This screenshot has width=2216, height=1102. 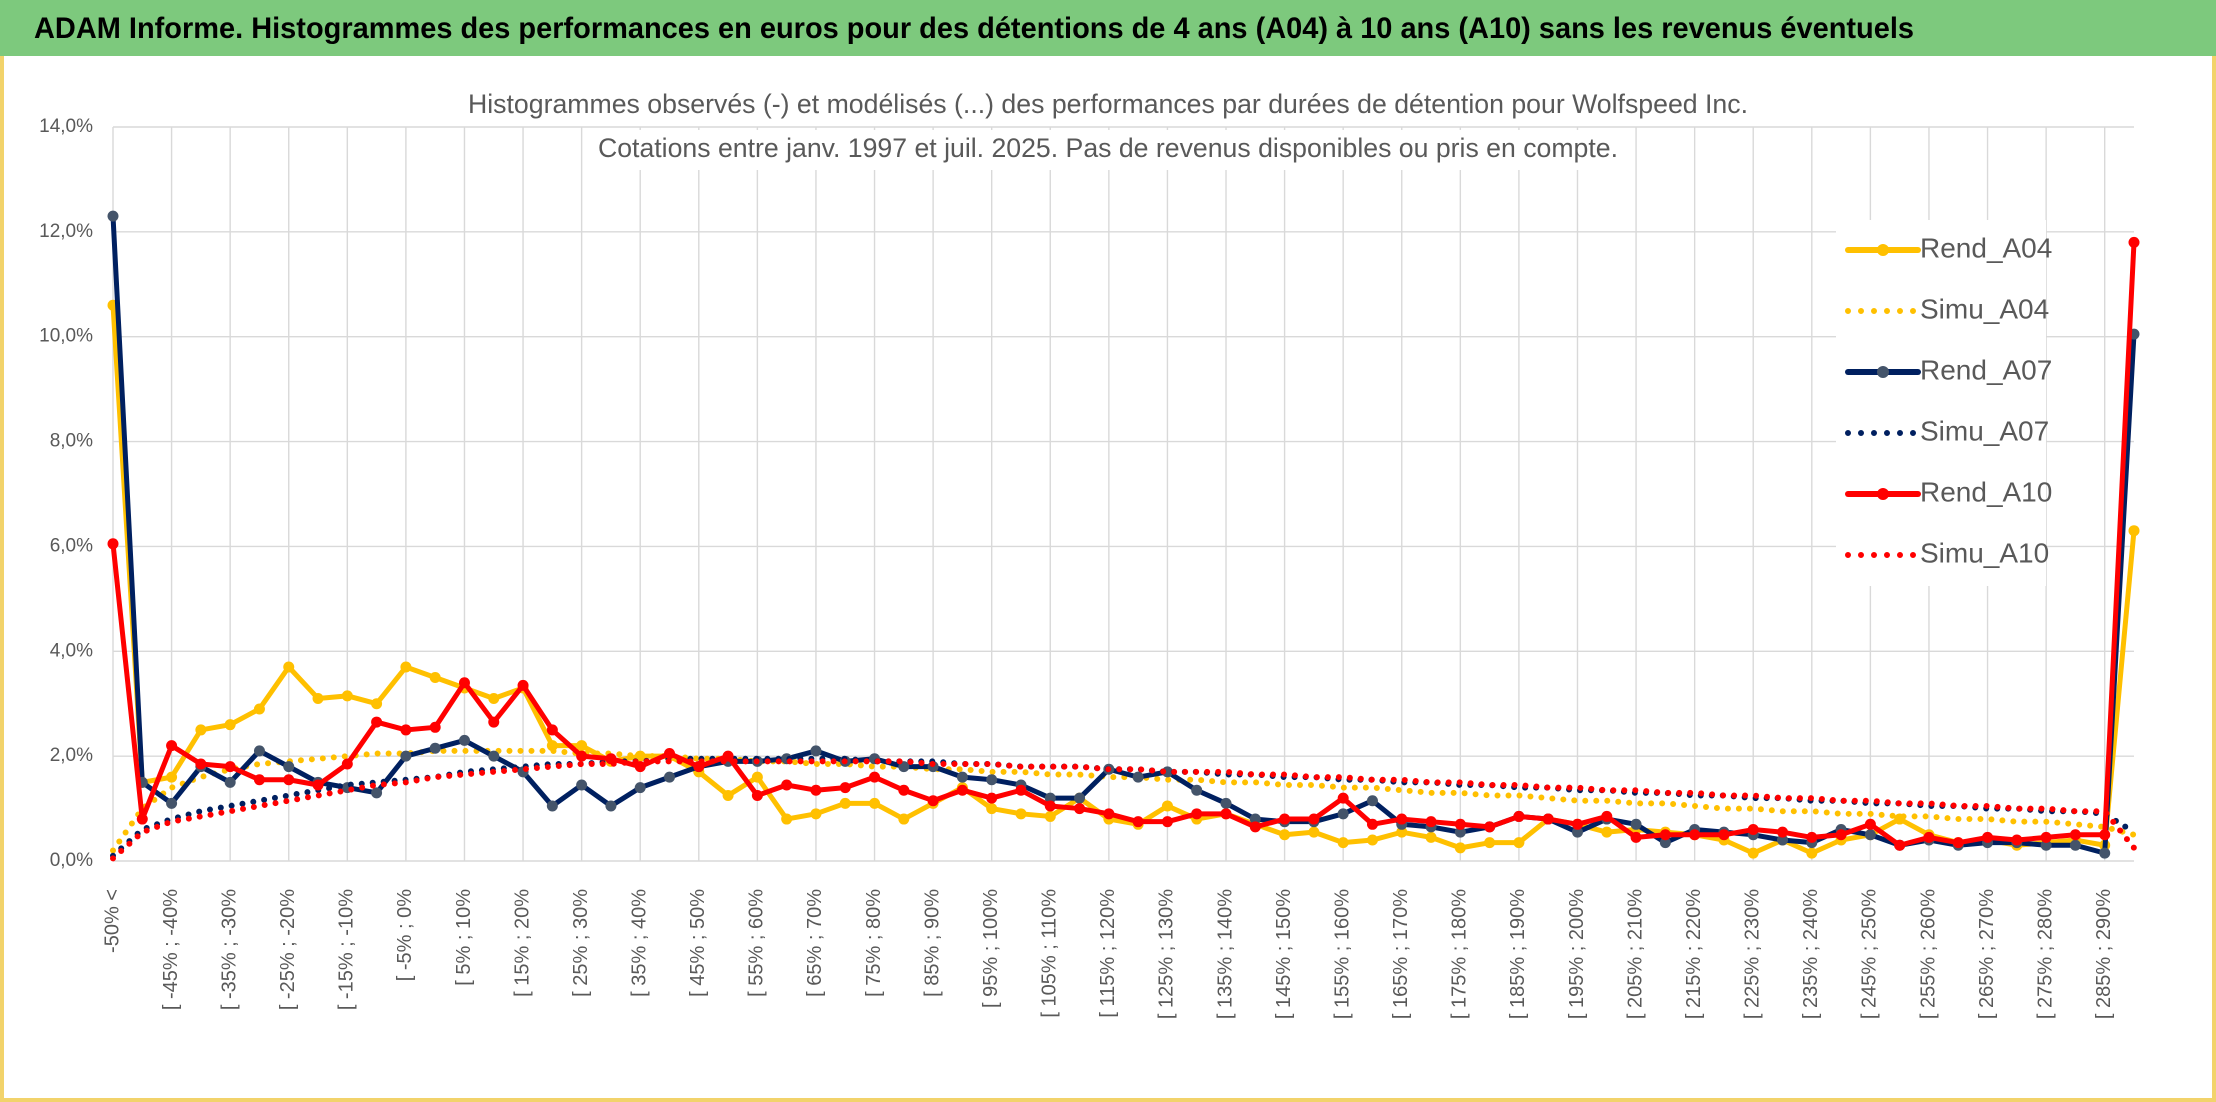 What do you see at coordinates (1050, 953) in the screenshot?
I see `x-tick-label: [ 105% ; 110%` at bounding box center [1050, 953].